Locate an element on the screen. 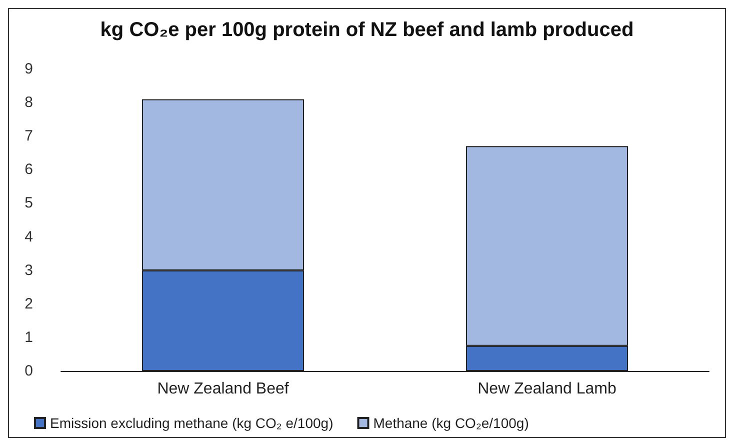  y-tick-label: 2 is located at coordinates (28, 303).